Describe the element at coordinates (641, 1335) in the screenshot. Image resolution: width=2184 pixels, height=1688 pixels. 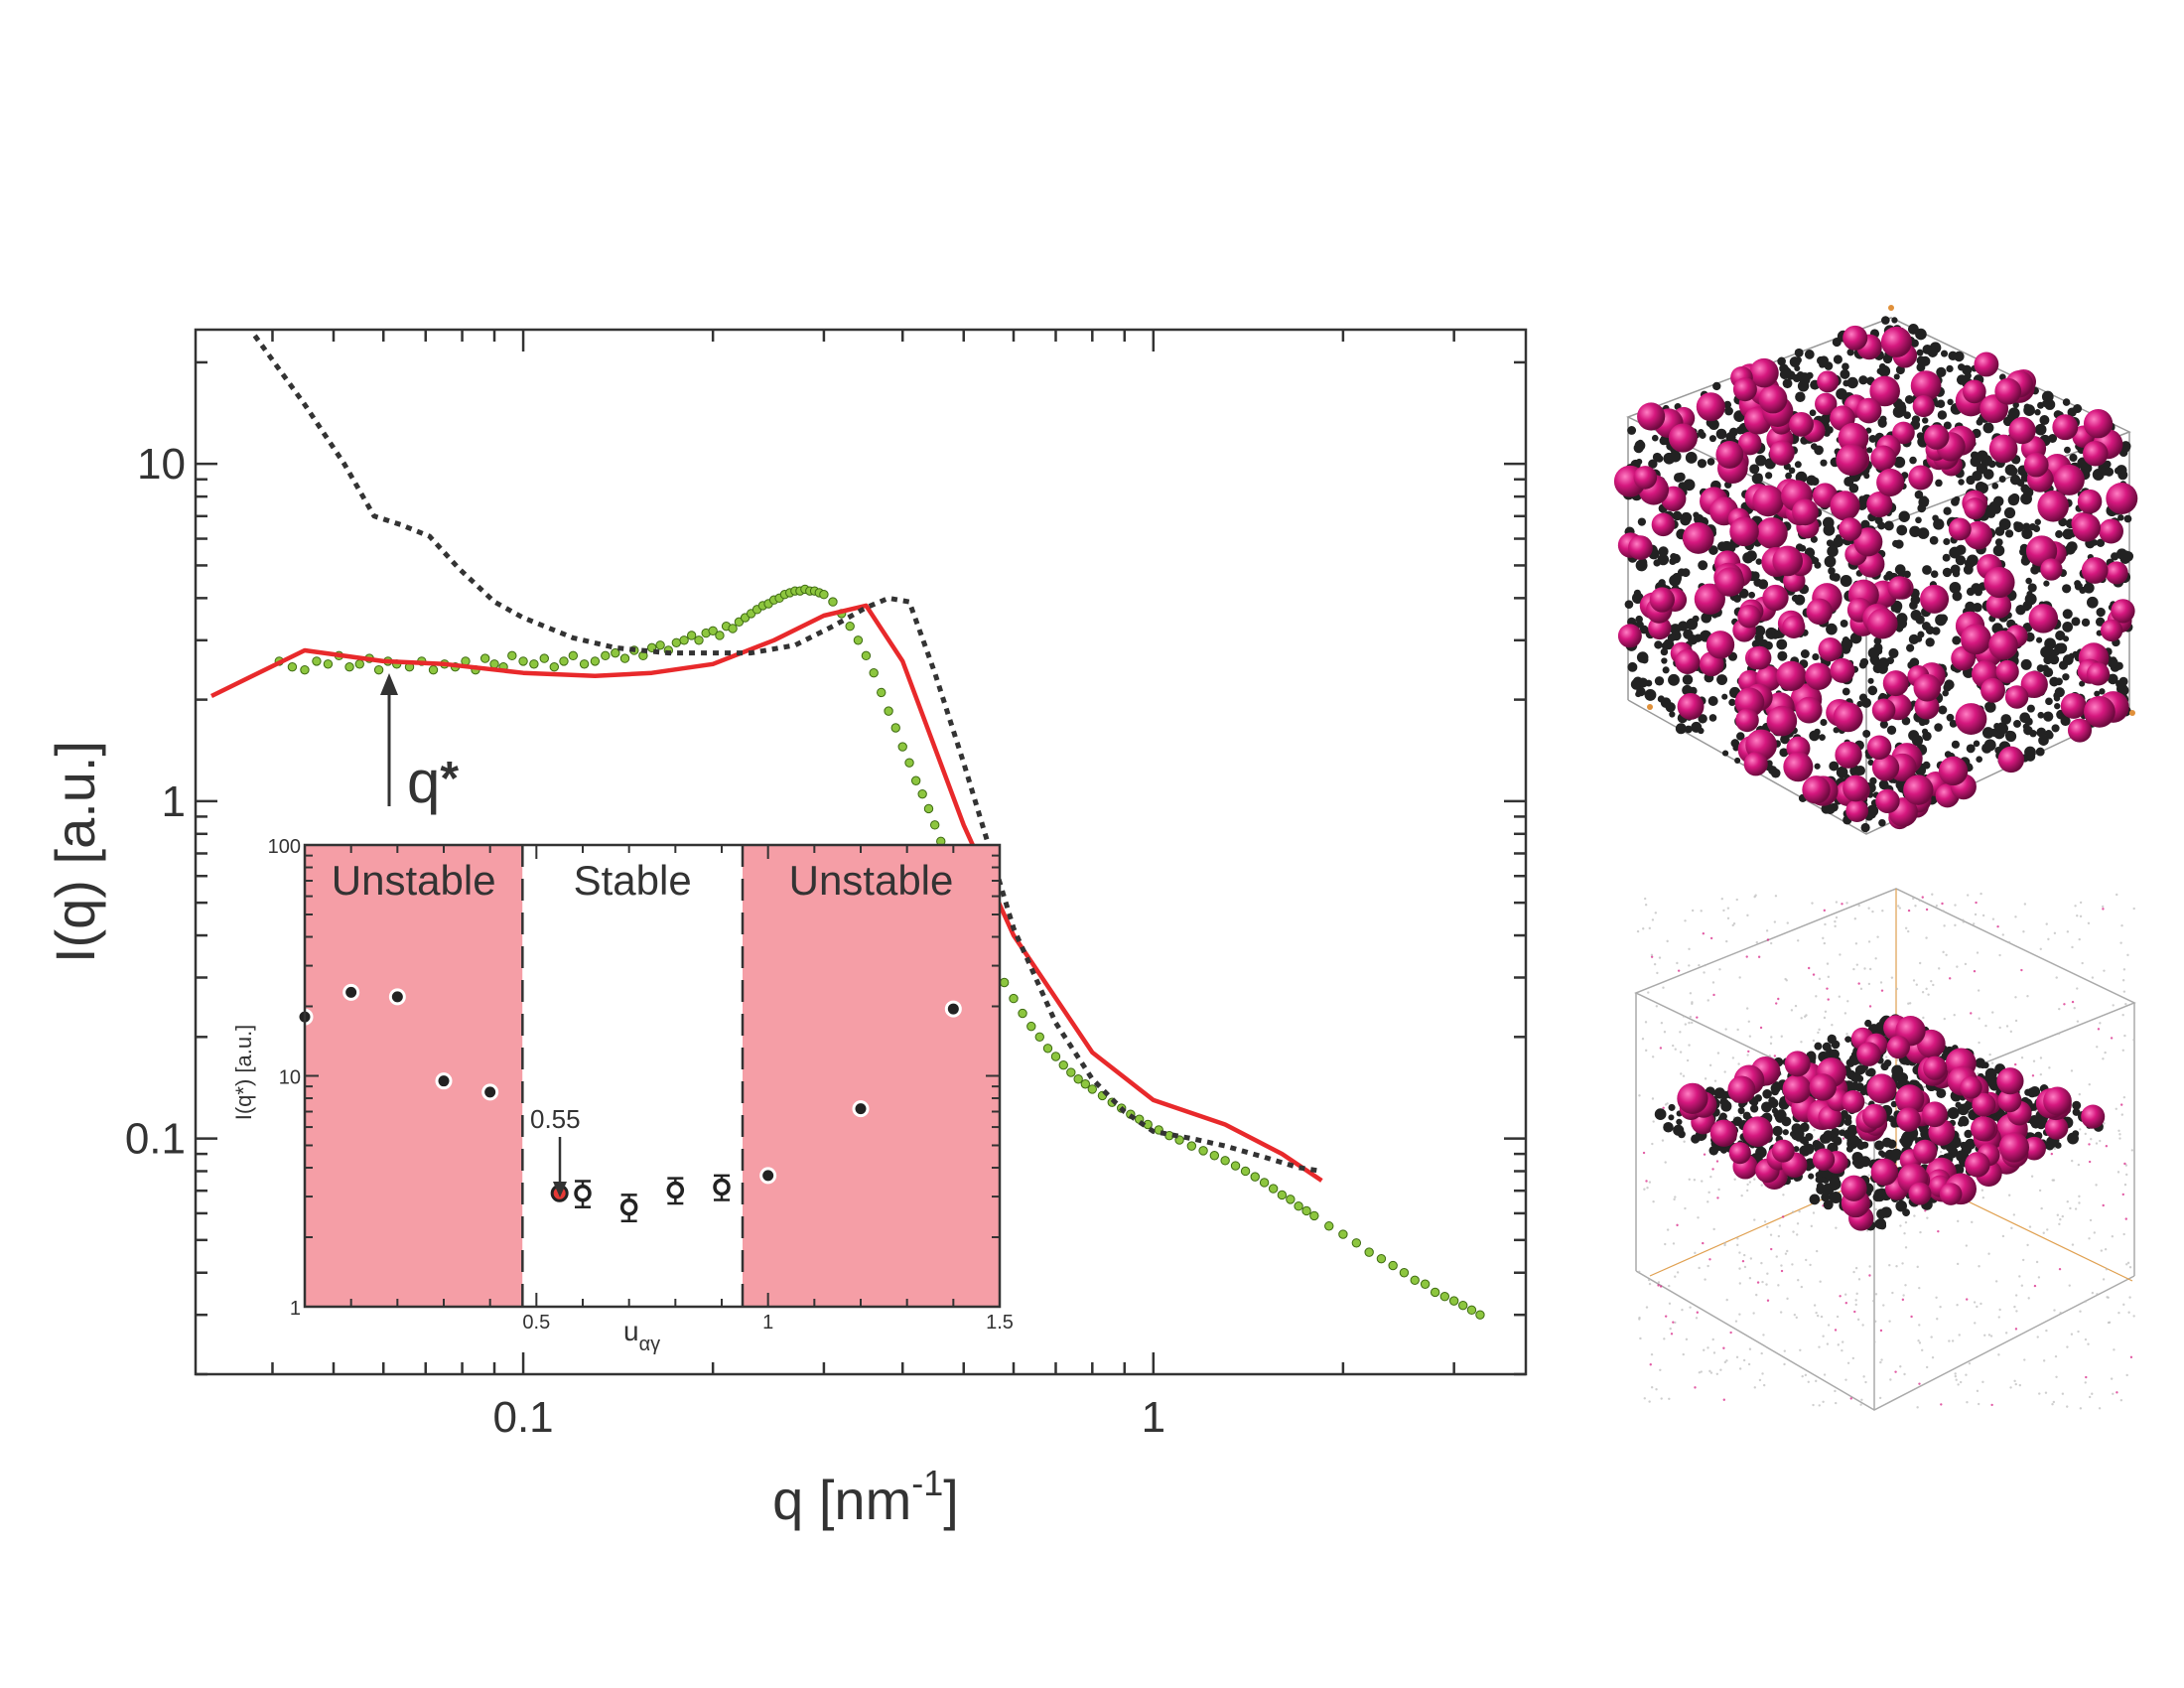
I see `inset-x-axis-title: uαγ` at that location.